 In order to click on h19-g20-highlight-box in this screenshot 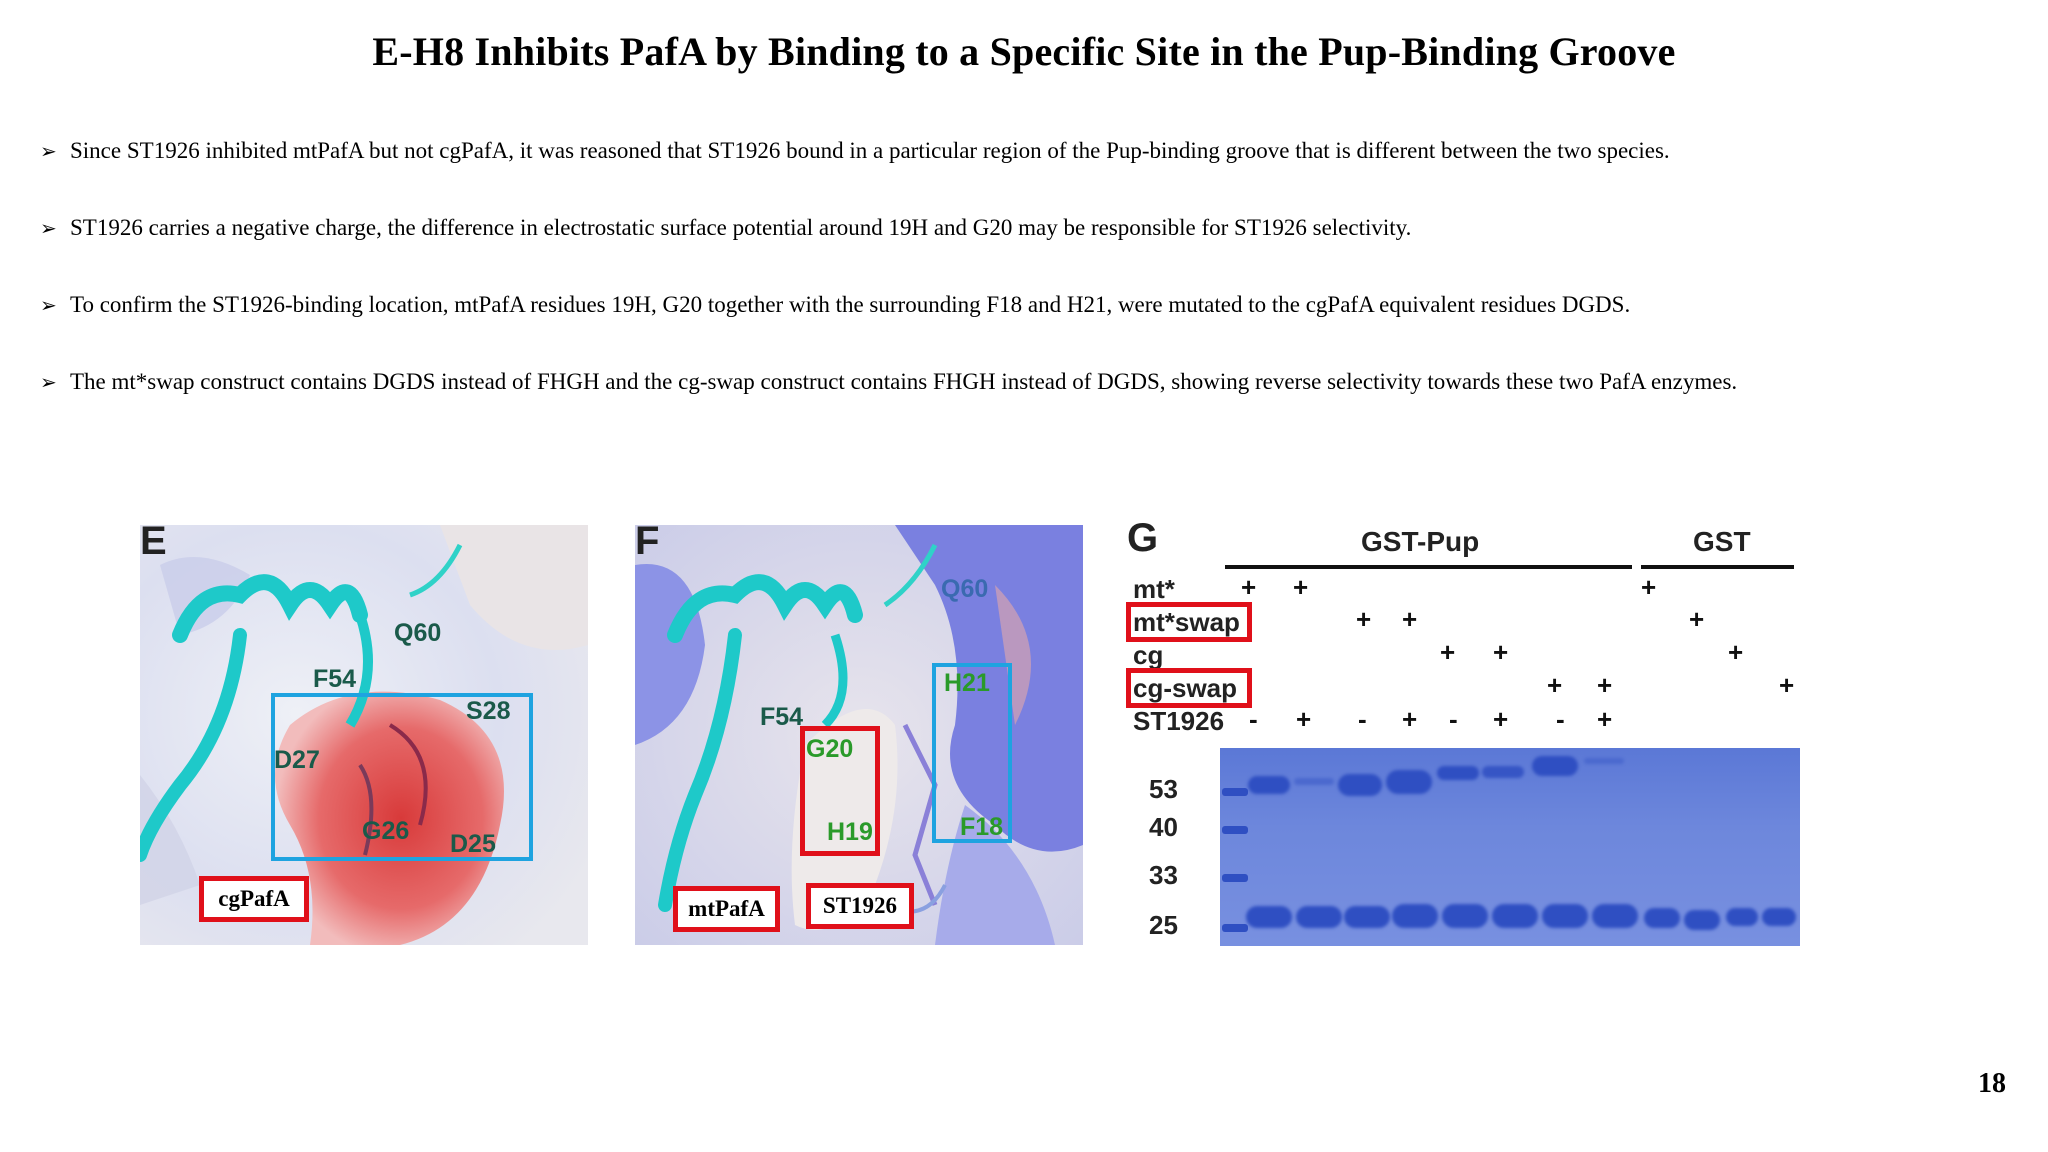, I will do `click(840, 791)`.